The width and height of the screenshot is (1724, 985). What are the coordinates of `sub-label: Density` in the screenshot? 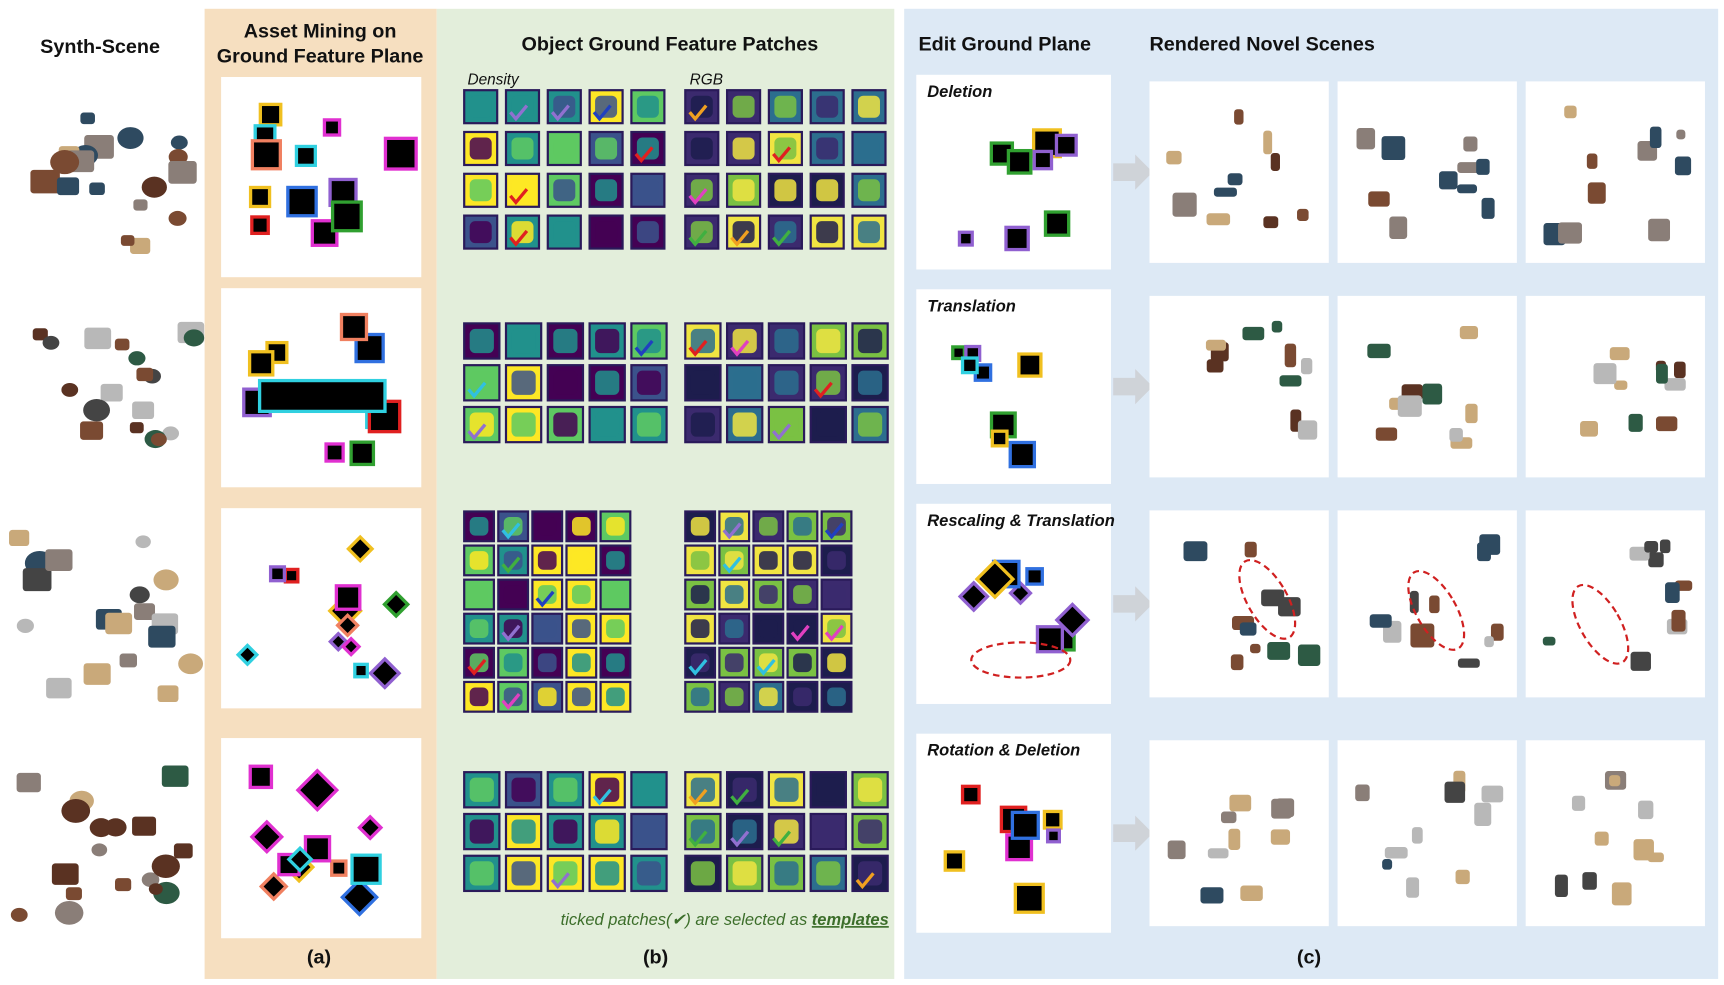 It's located at (493, 80).